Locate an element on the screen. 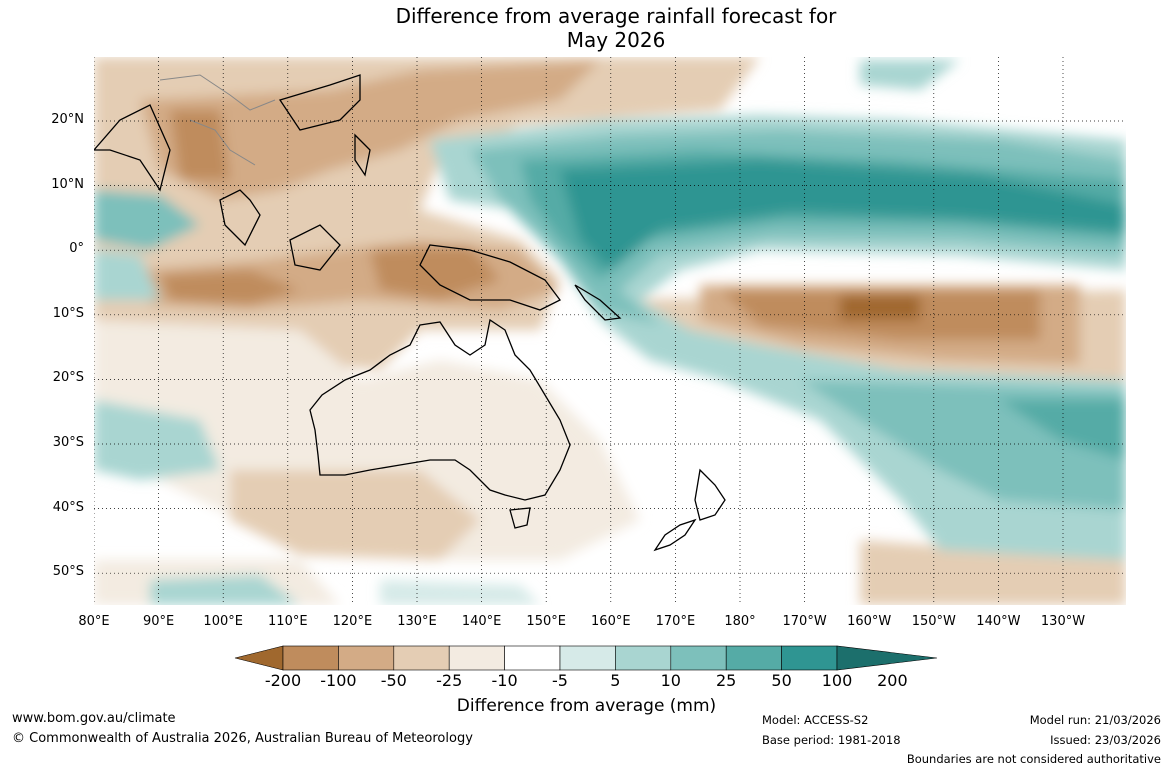 Image resolution: width=1173 pixels, height=770 pixels. longitude-label: 150°E is located at coordinates (546, 621).